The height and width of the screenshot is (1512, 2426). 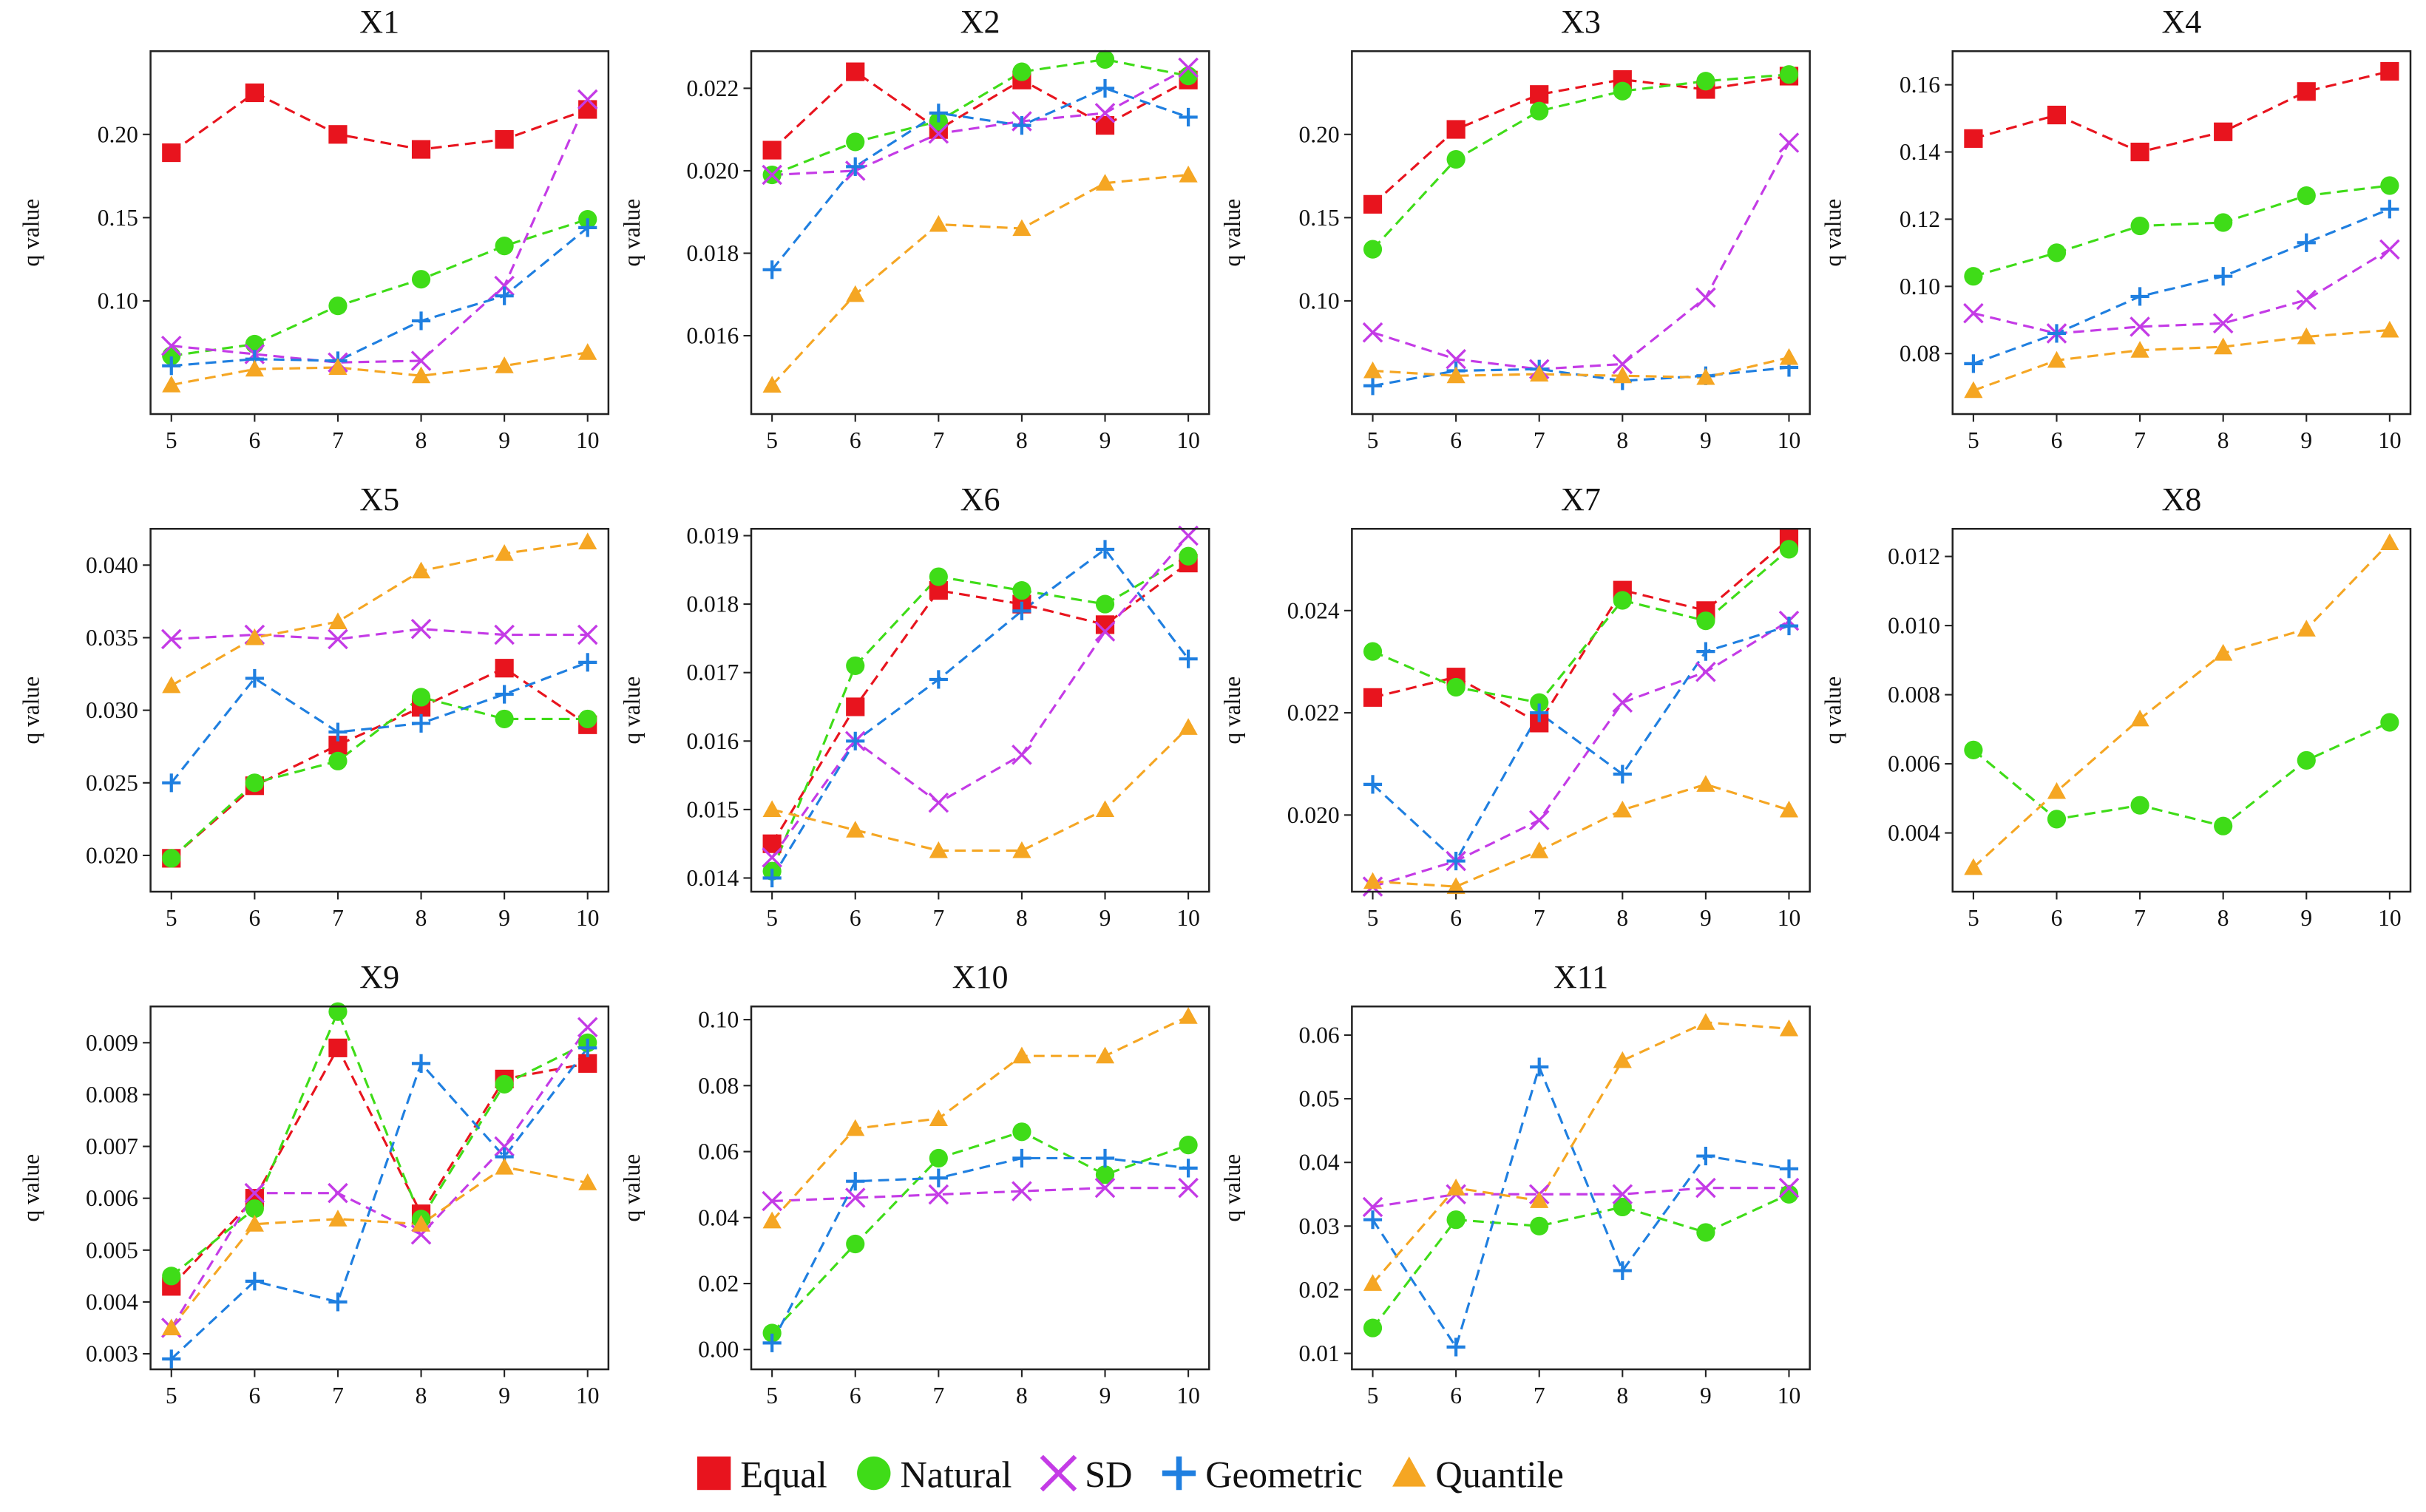 I want to click on y-tick-label: 0.08, so click(x=718, y=1086).